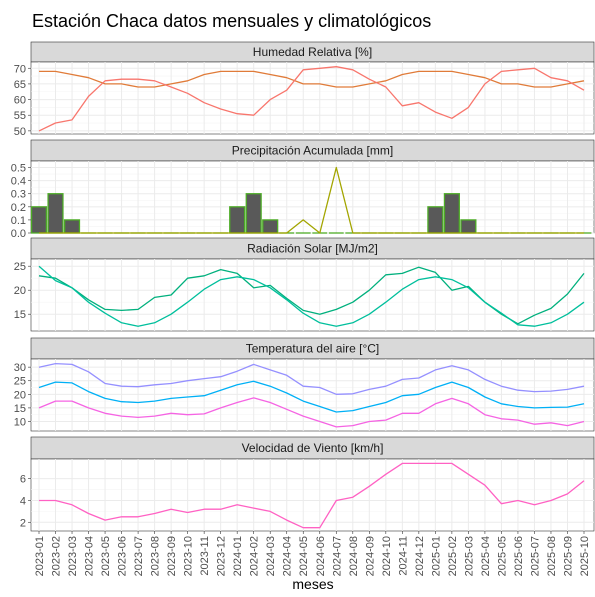 The width and height of the screenshot is (595, 597). What do you see at coordinates (370, 556) in the screenshot?
I see `x-tick-label: 2024-09` at bounding box center [370, 556].